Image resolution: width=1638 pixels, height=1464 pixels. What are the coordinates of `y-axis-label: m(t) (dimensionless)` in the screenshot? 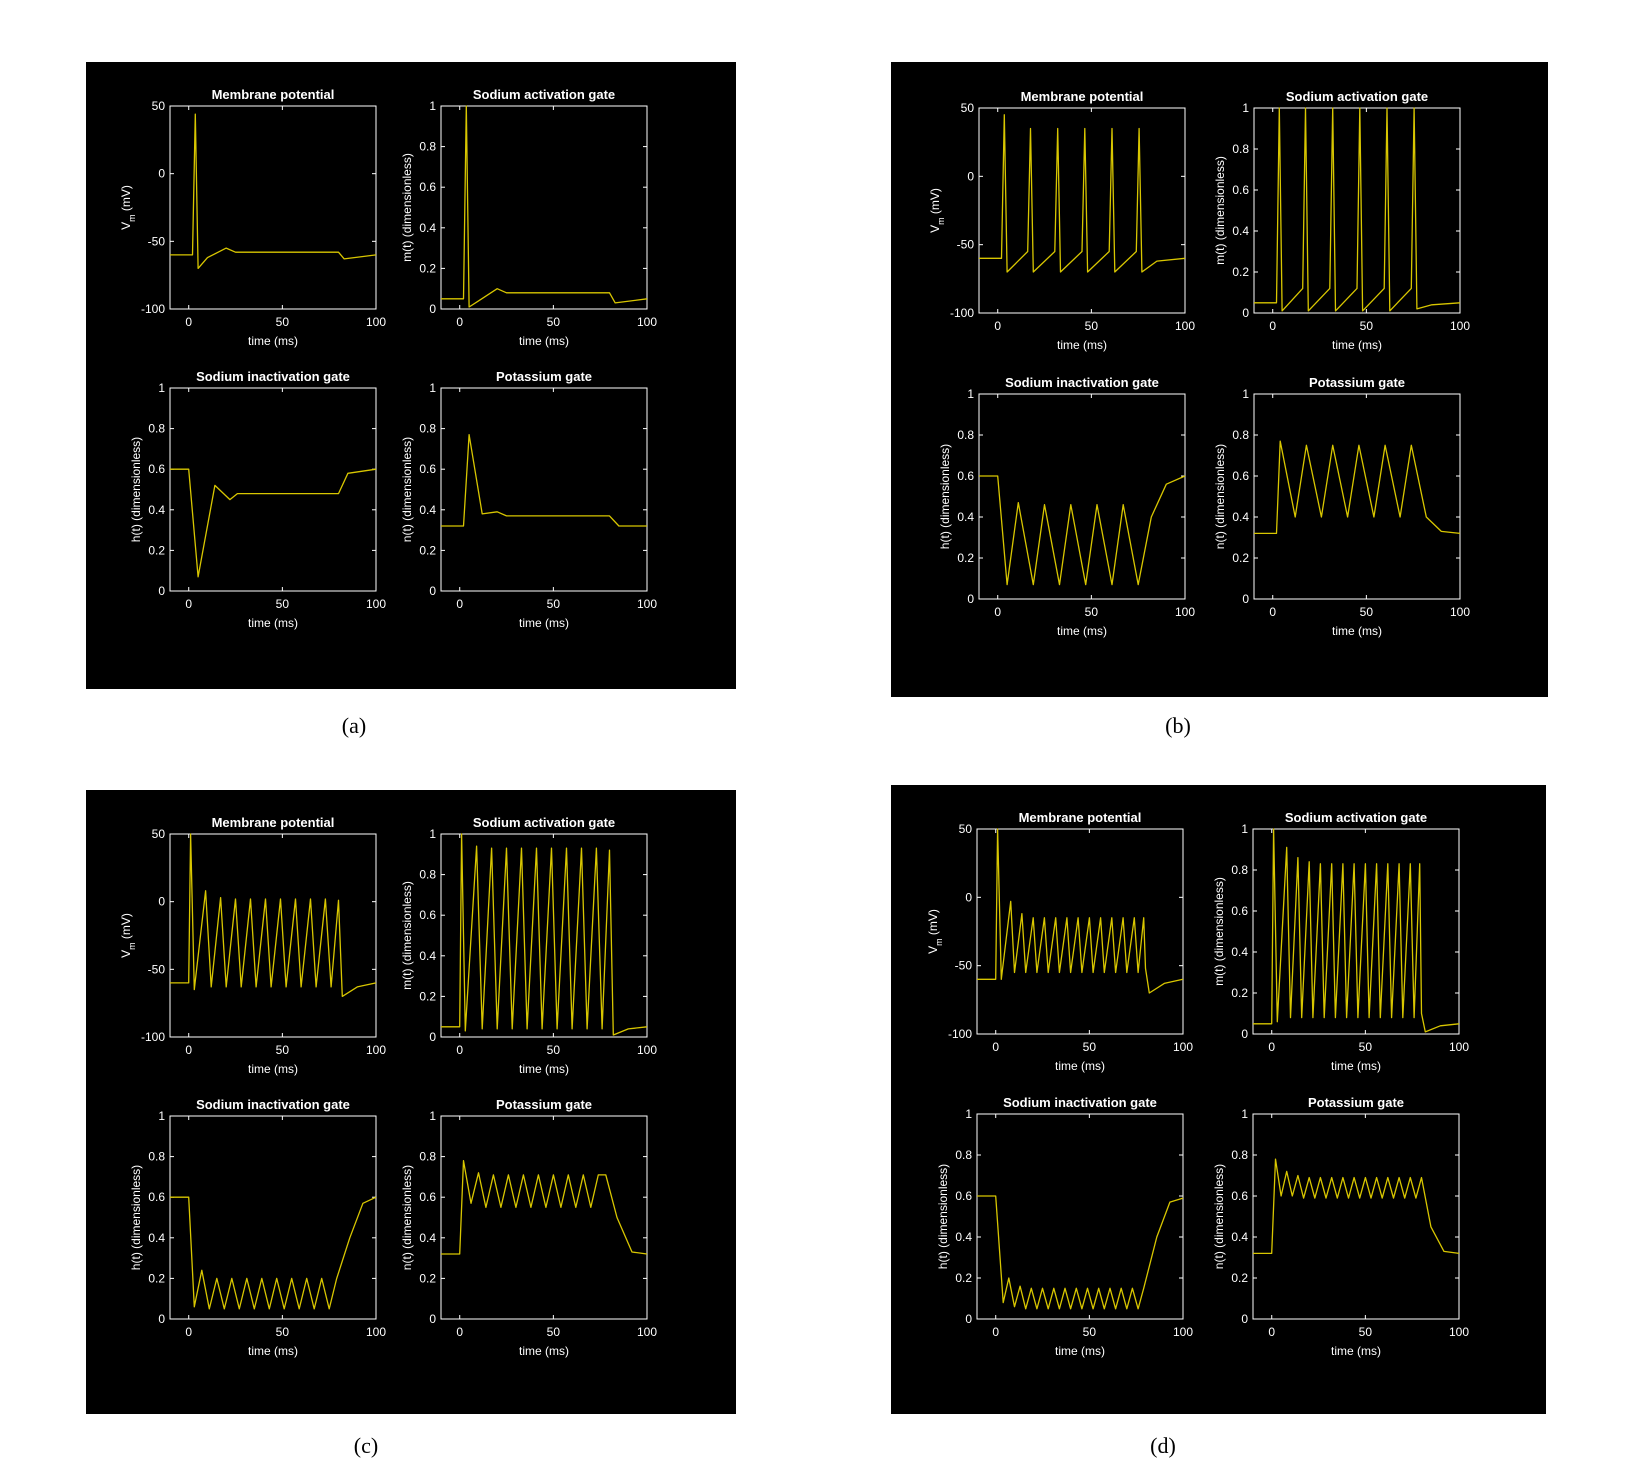 It's located at (407, 207).